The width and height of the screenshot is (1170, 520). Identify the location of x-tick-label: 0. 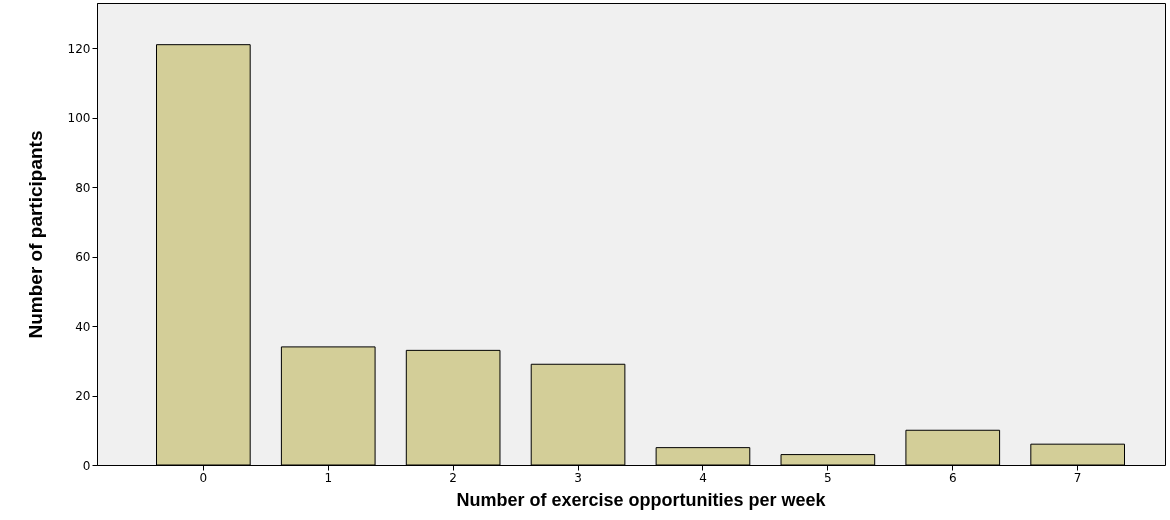
(203, 477).